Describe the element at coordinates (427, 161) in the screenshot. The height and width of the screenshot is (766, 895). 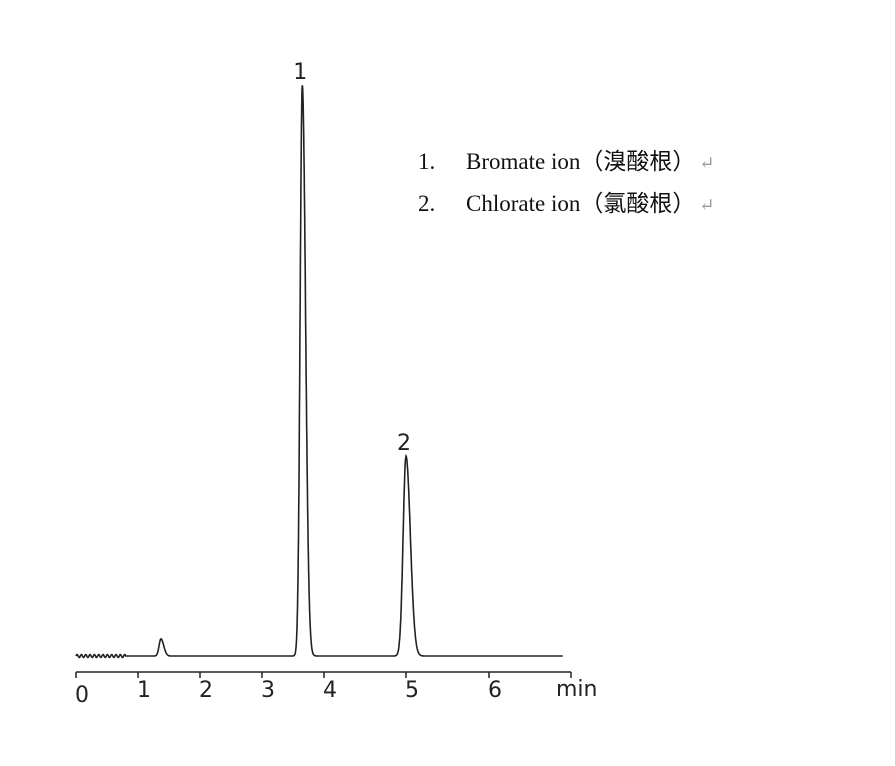
I see `legend-number: 1.` at that location.